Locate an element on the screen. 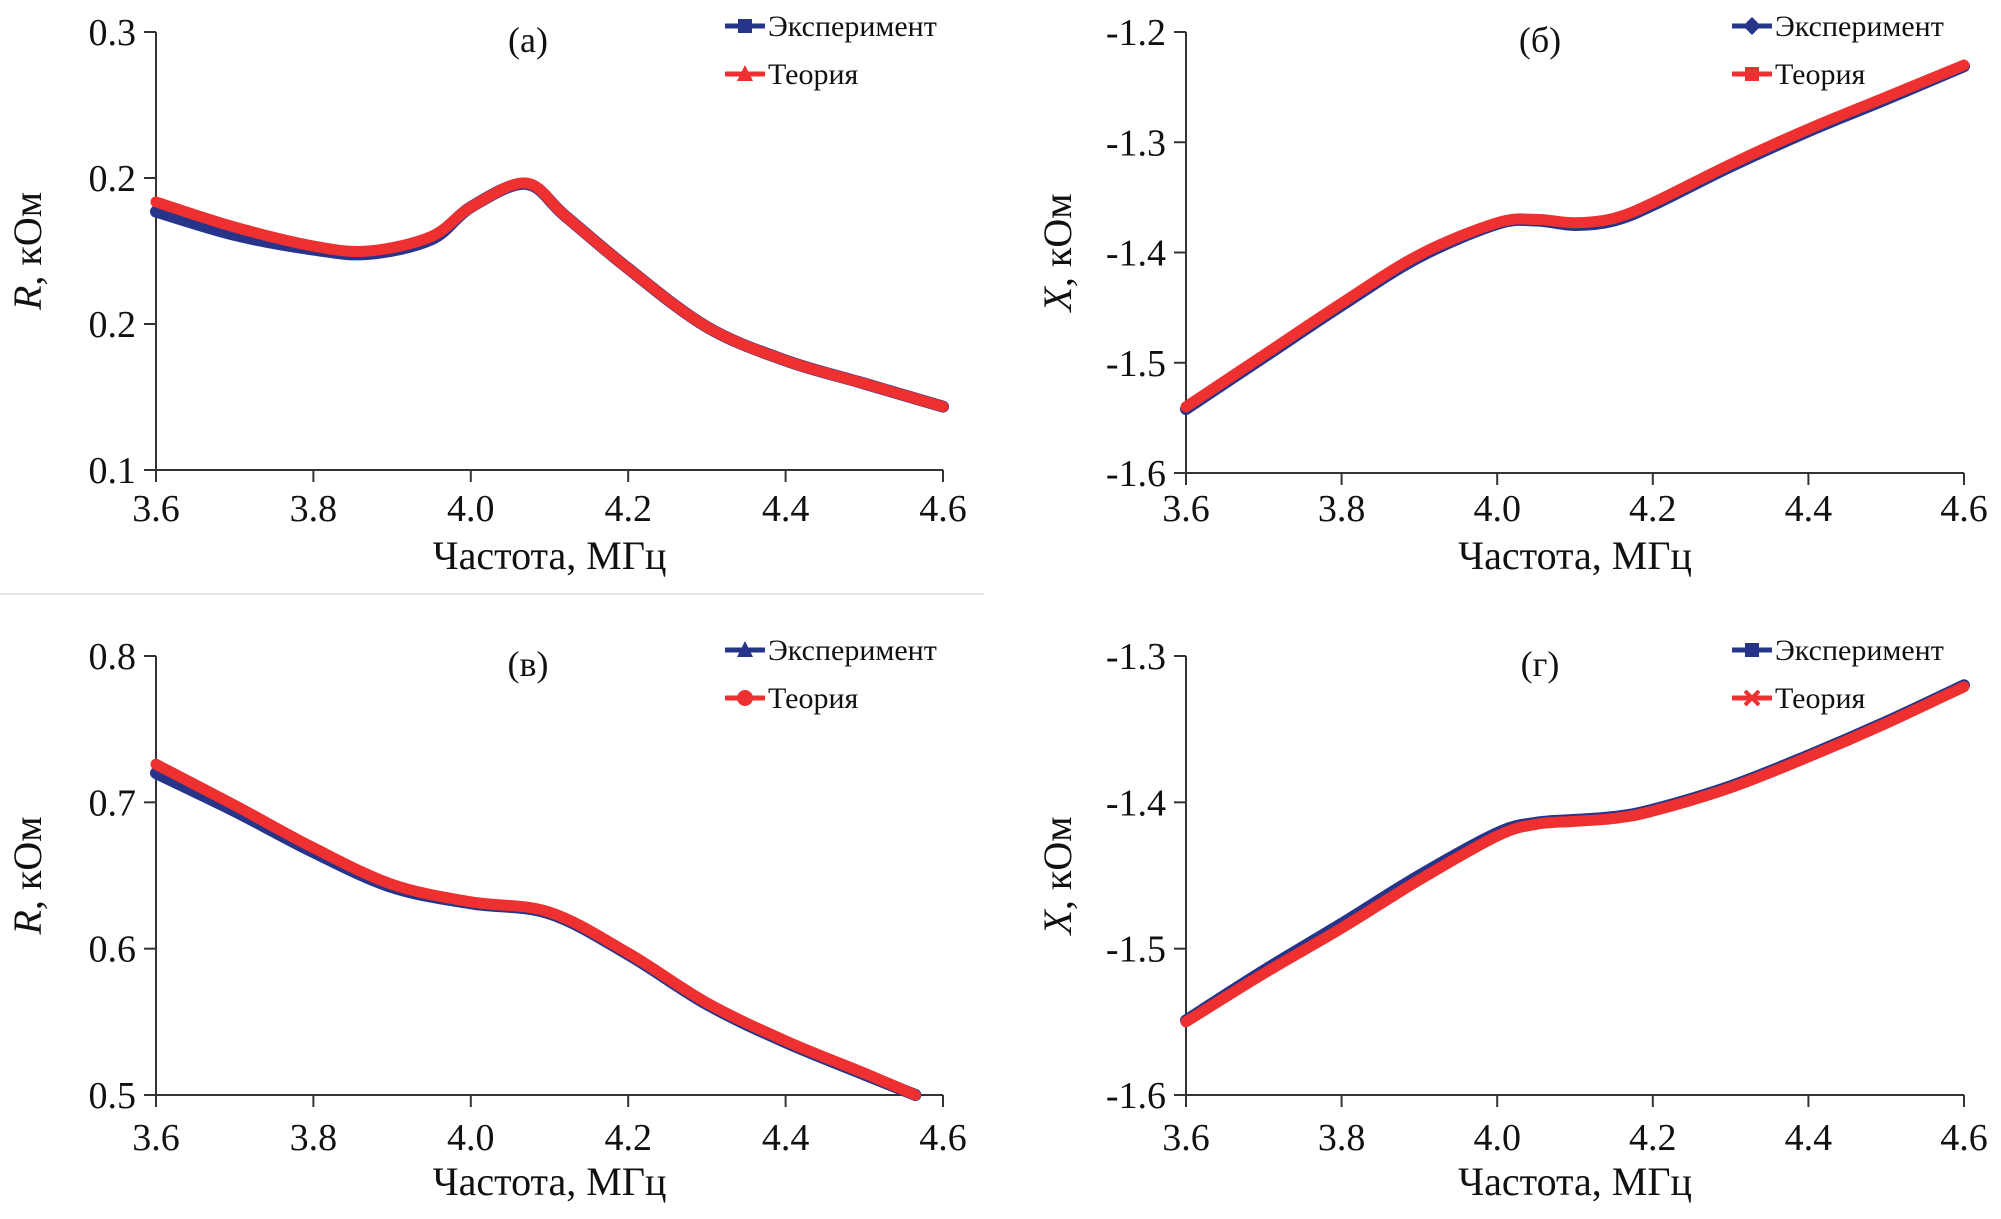 The width and height of the screenshot is (2001, 1219). panel-label: (в) is located at coordinates (528, 664).